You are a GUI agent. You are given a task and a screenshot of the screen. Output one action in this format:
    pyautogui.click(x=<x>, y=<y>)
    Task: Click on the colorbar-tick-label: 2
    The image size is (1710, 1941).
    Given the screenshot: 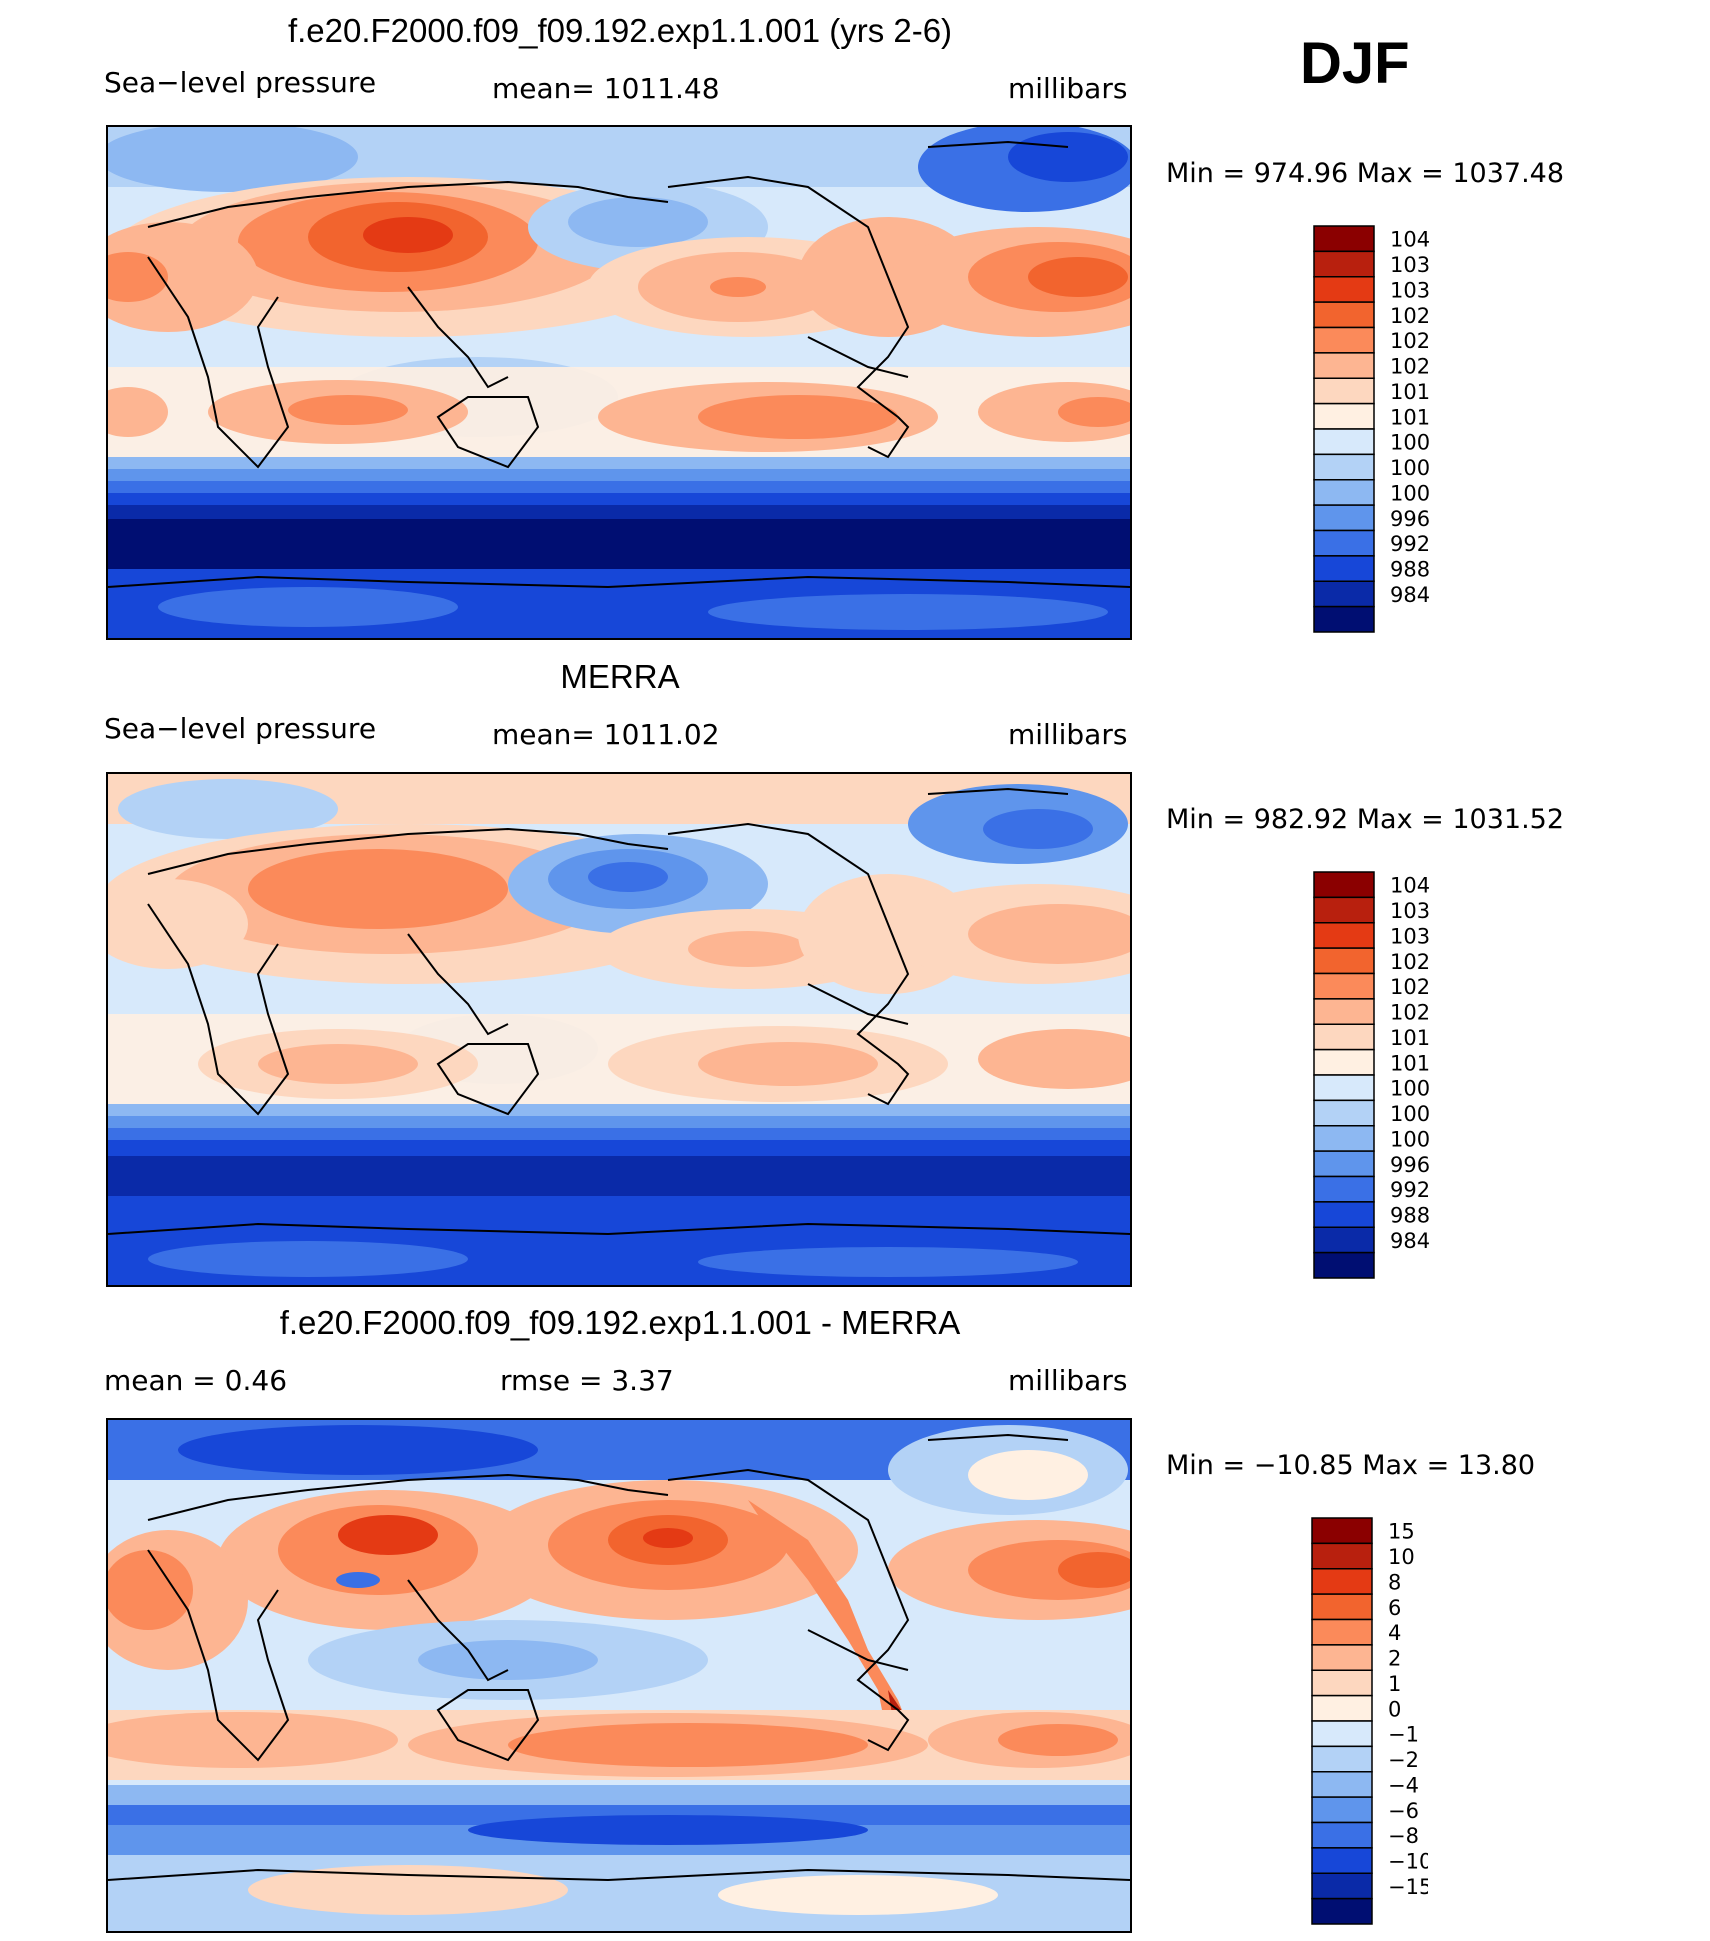 What is the action you would take?
    pyautogui.click(x=1394, y=1659)
    